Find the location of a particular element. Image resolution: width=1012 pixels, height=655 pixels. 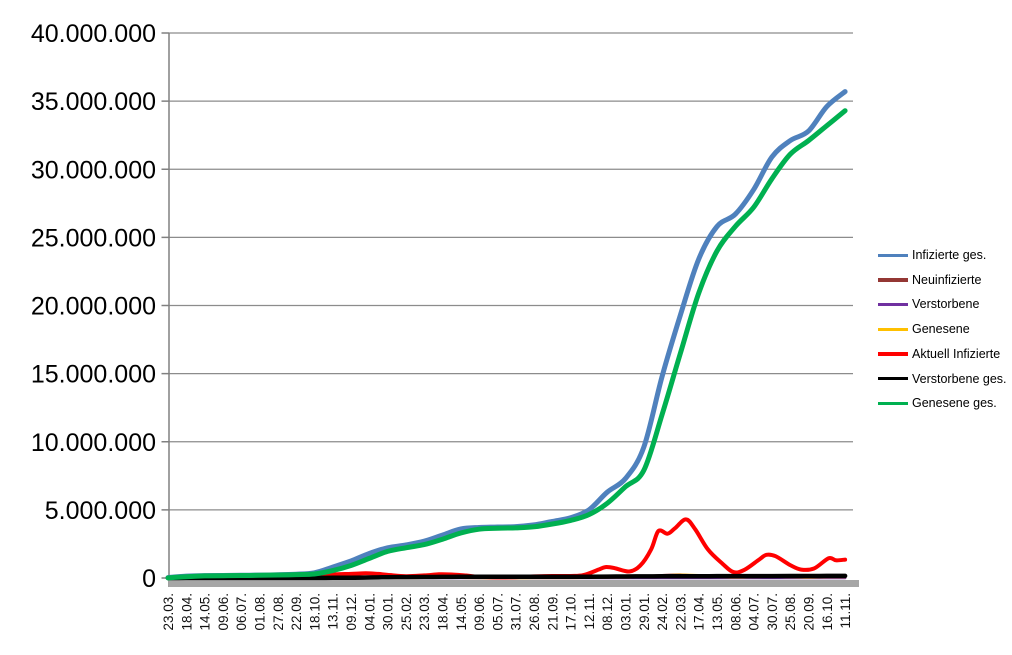

legend-entry-genesene: Genesene is located at coordinates (945, 329).